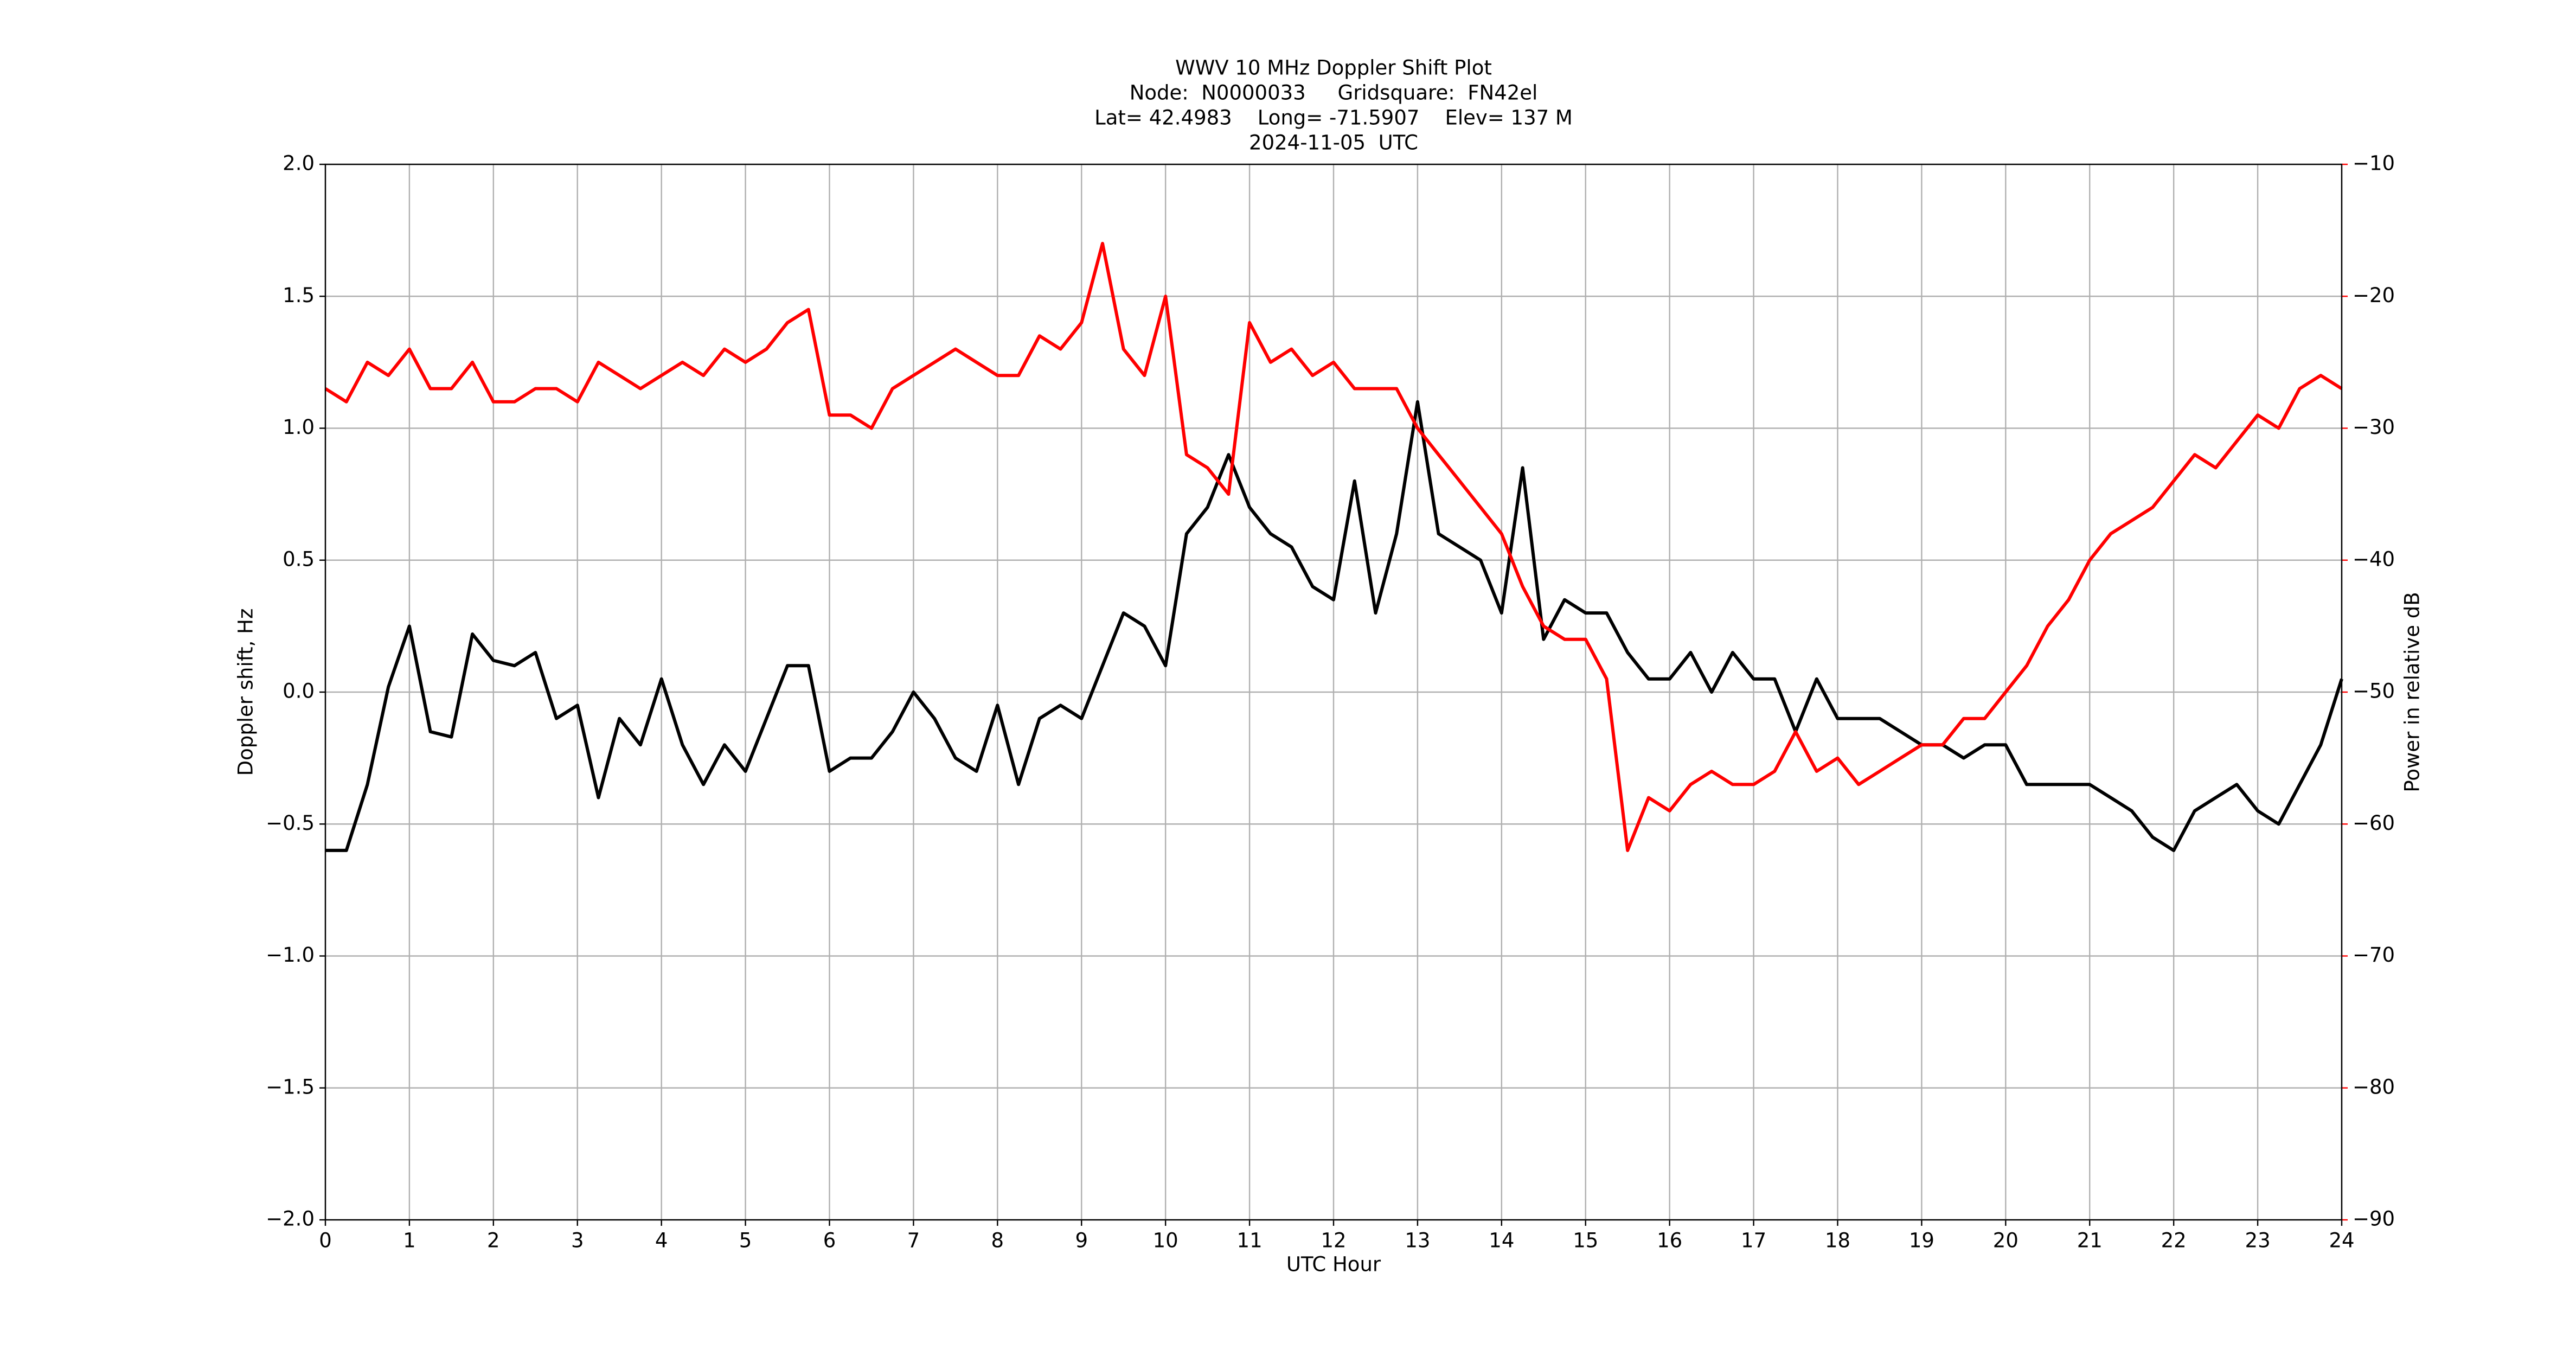 Image resolution: width=2576 pixels, height=1356 pixels. I want to click on x-tick-label: 24, so click(2341, 1240).